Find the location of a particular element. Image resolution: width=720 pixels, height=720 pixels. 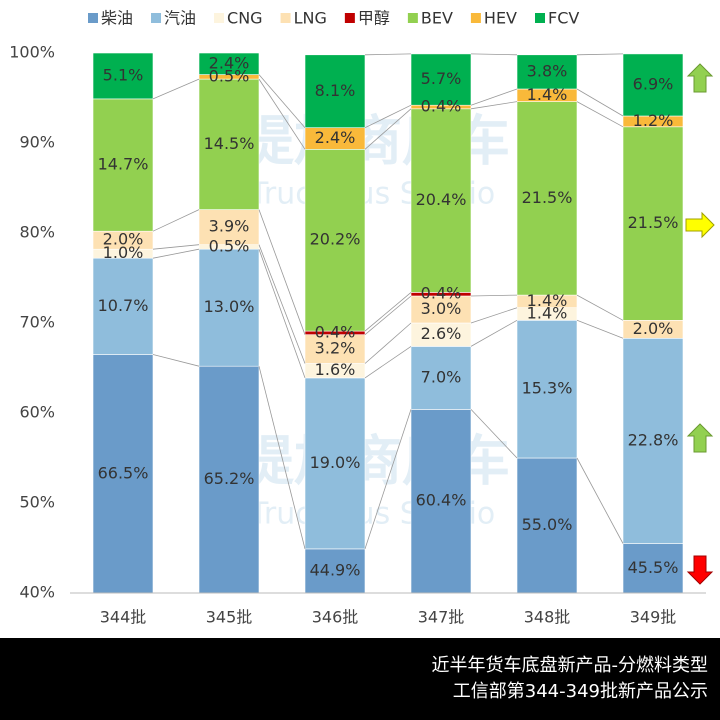

legend-label: 柴油 is located at coordinates (117, 18).